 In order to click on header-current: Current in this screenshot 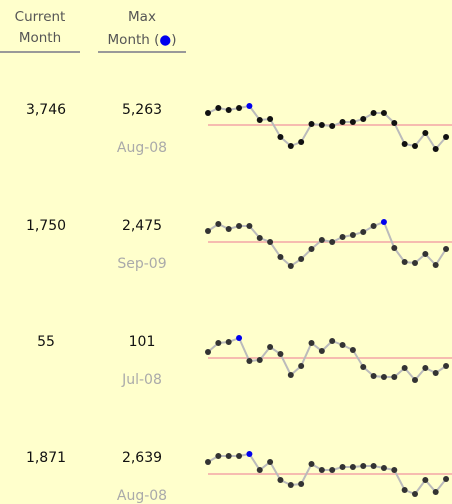, I will do `click(40, 17)`.